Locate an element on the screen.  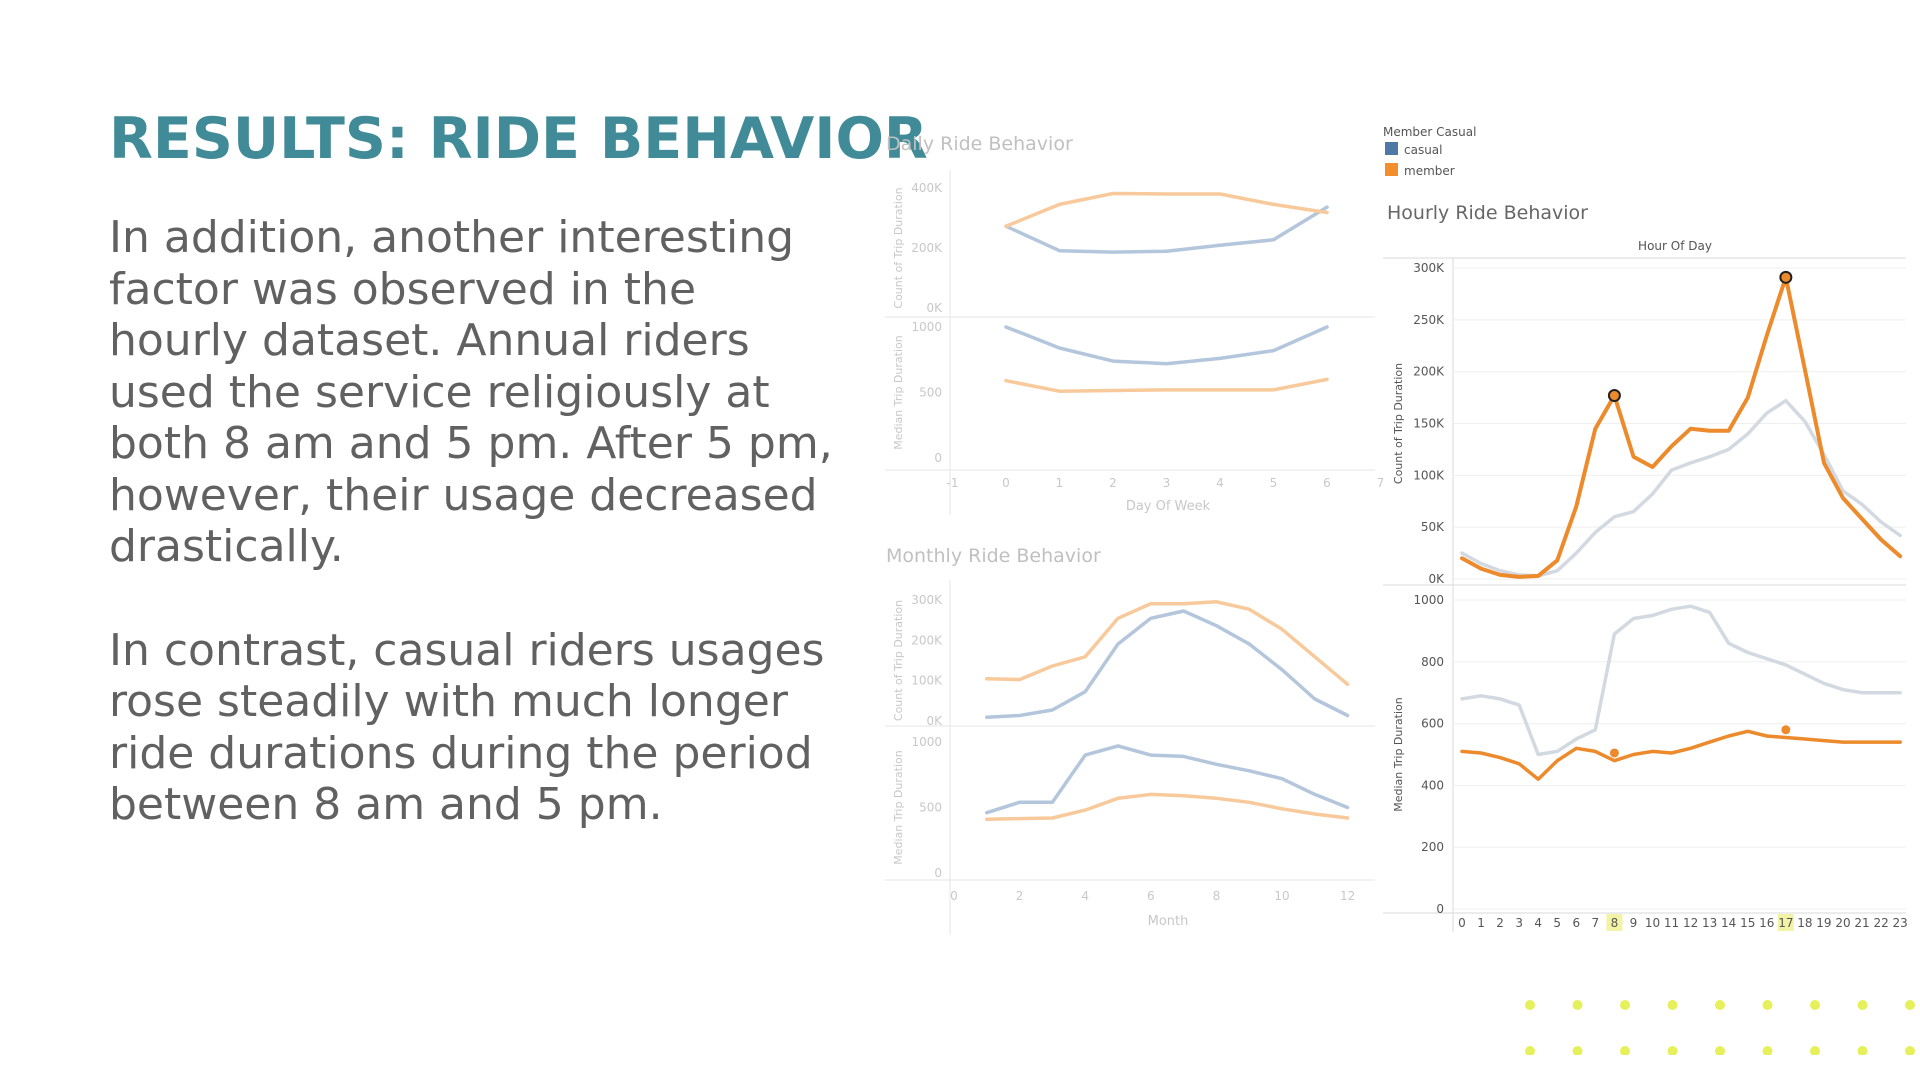
legend-title: Member Casual is located at coordinates (1429, 132).